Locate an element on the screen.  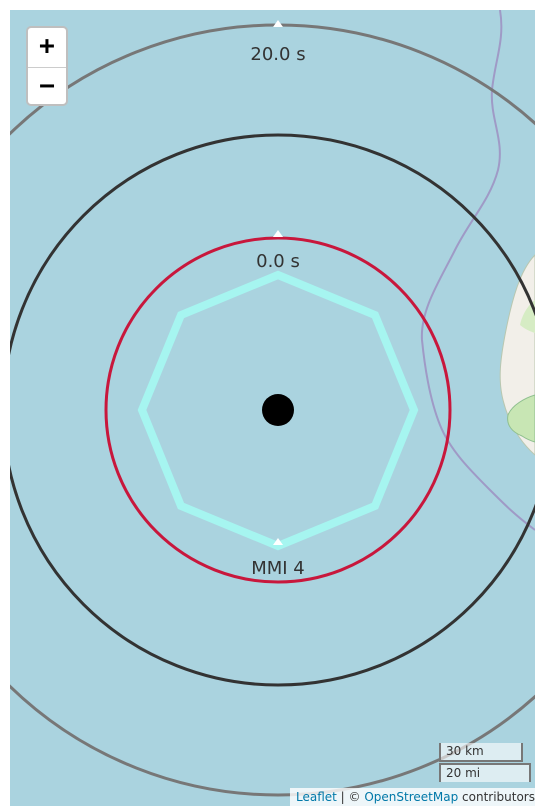
label-marker-inner is located at coordinates (278, 233).